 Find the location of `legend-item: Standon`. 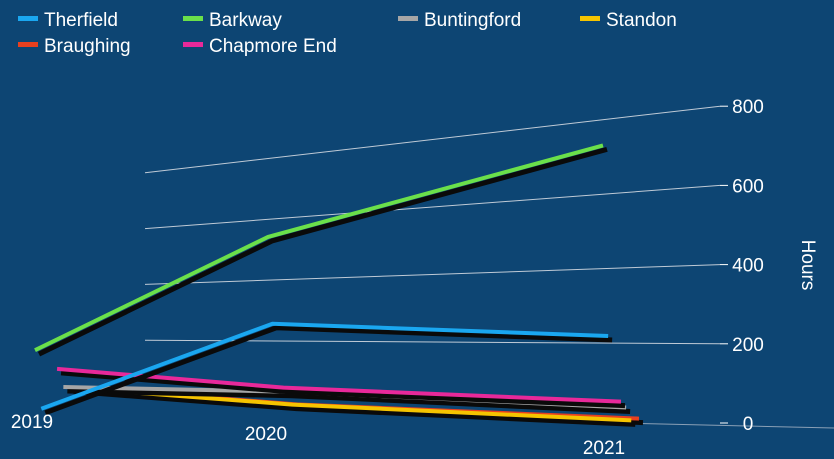

legend-item: Standon is located at coordinates (628, 20).